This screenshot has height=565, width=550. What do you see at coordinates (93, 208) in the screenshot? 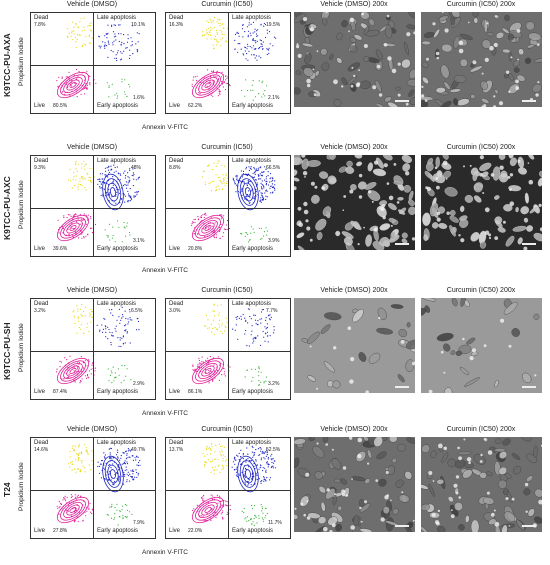
I see `quadrant-gate-horizontal` at bounding box center [93, 208].